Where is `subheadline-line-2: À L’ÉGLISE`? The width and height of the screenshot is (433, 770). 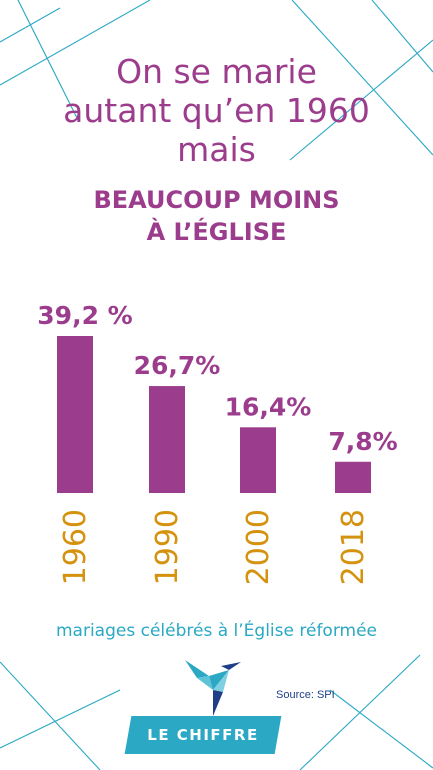 subheadline-line-2: À L’ÉGLISE is located at coordinates (216, 232).